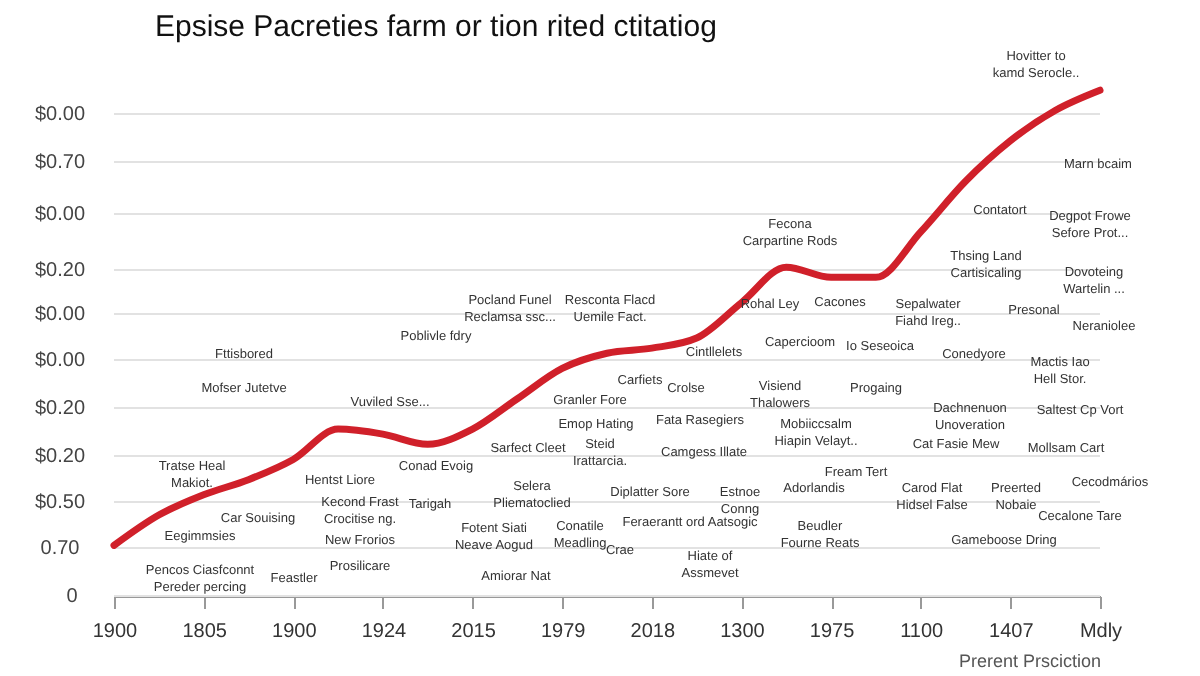  I want to click on x-axis-title: Prerent Prsciction, so click(1029, 661).